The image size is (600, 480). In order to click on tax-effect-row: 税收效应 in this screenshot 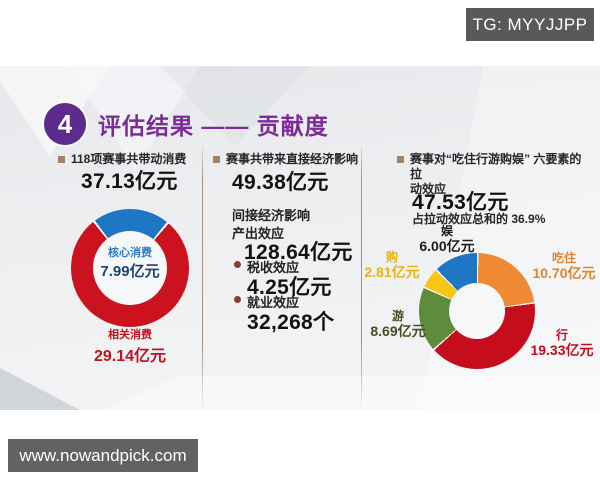, I will do `click(266, 266)`.